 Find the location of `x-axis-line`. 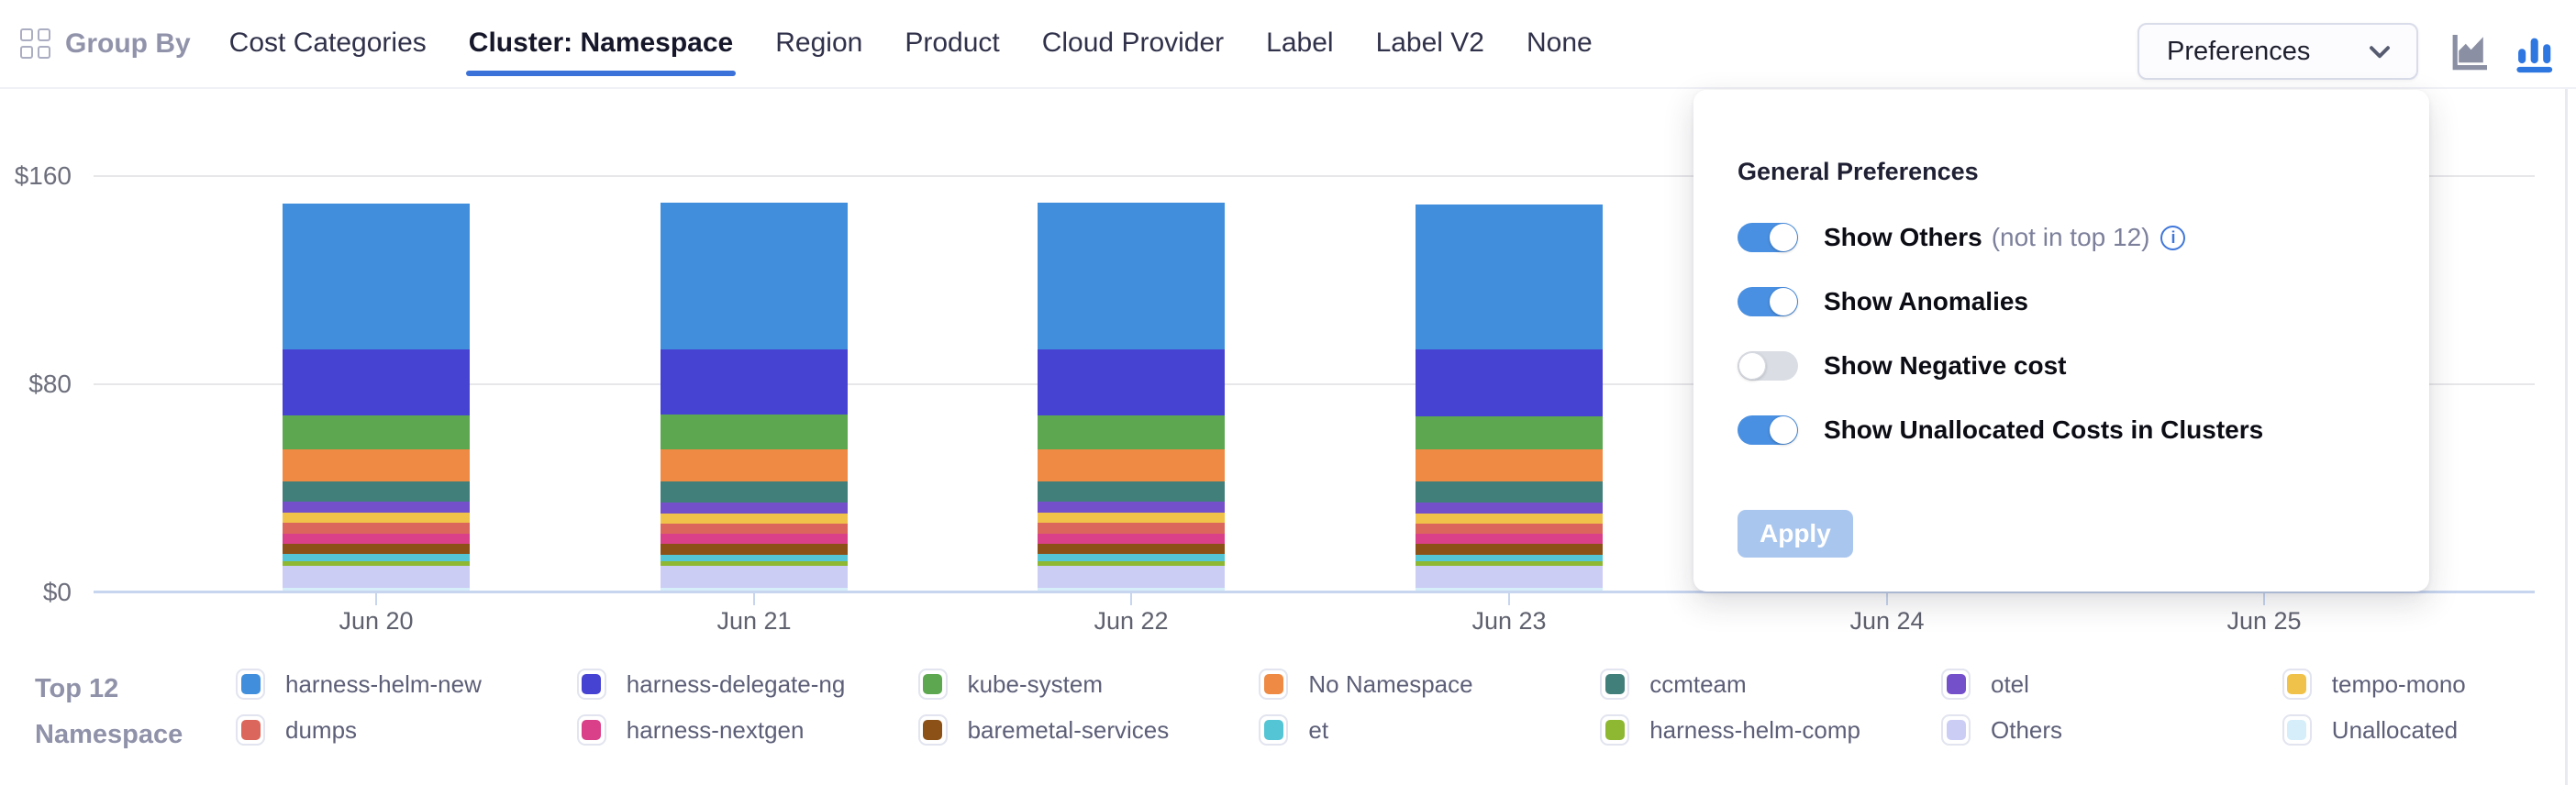

x-axis-line is located at coordinates (1314, 592).